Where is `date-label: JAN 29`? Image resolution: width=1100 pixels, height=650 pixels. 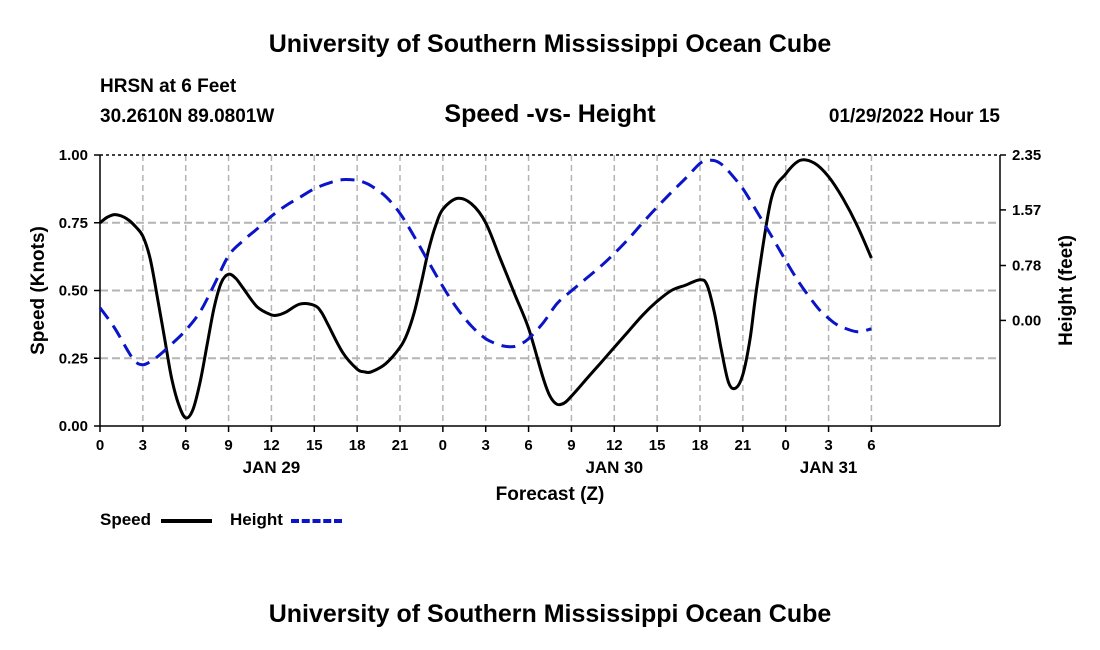
date-label: JAN 29 is located at coordinates (272, 467).